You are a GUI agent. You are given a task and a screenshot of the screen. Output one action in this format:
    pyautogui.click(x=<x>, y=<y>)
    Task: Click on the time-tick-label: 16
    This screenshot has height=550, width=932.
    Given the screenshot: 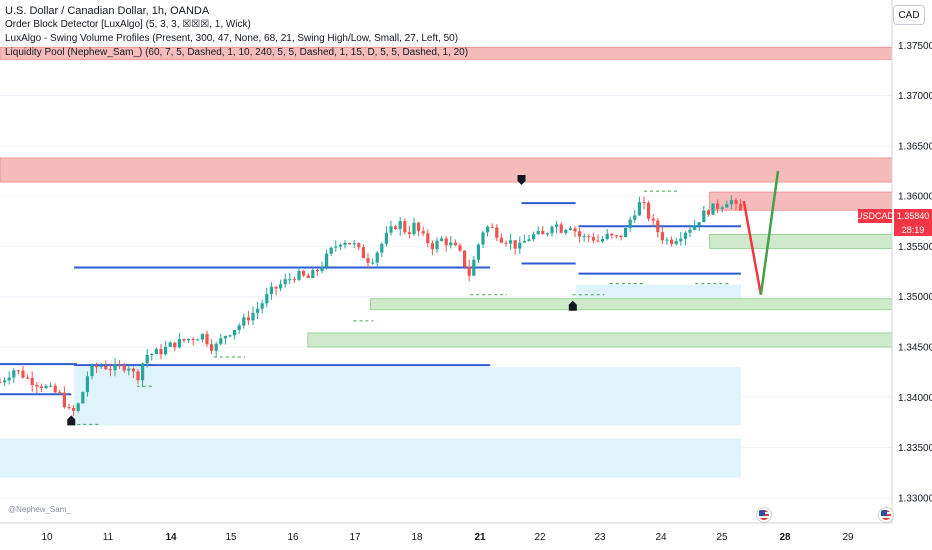 What is the action you would take?
    pyautogui.click(x=293, y=537)
    